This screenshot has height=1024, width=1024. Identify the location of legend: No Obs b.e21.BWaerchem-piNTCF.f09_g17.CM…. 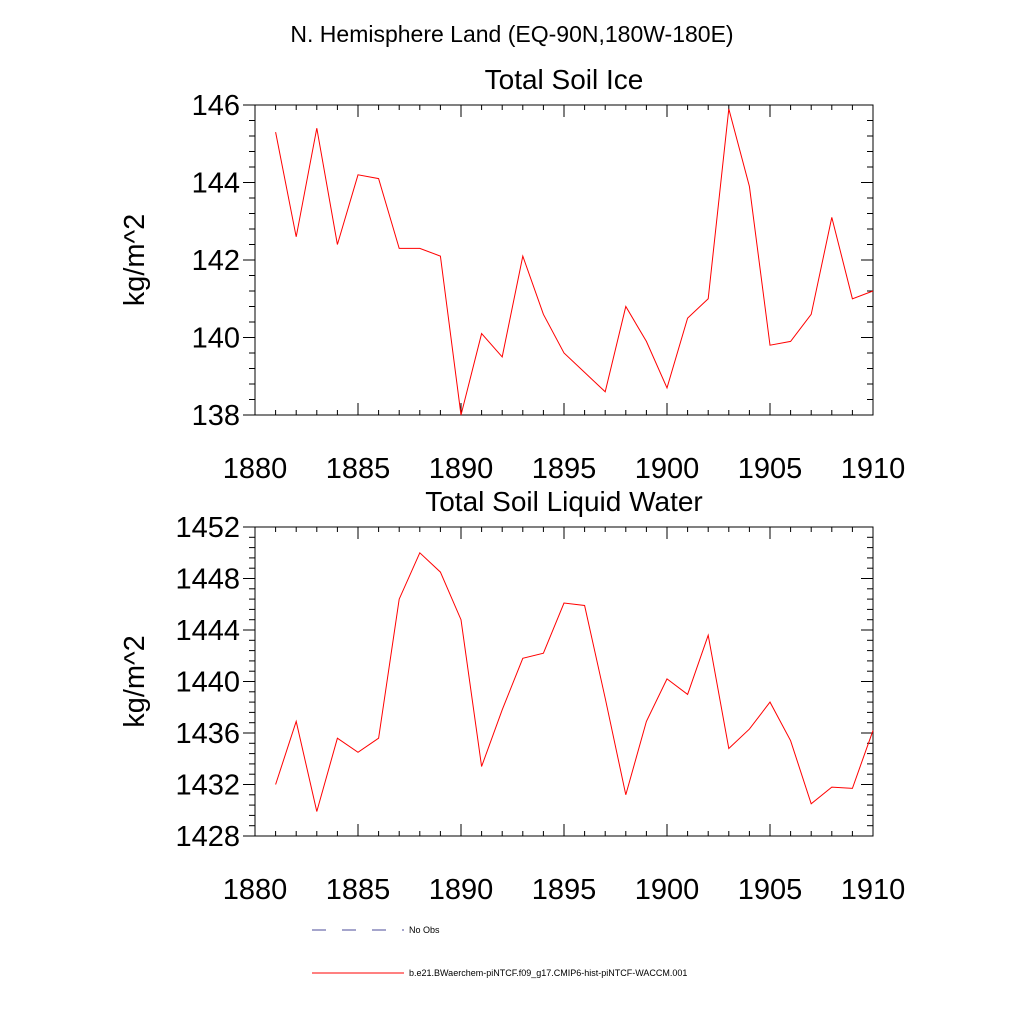
(499, 951).